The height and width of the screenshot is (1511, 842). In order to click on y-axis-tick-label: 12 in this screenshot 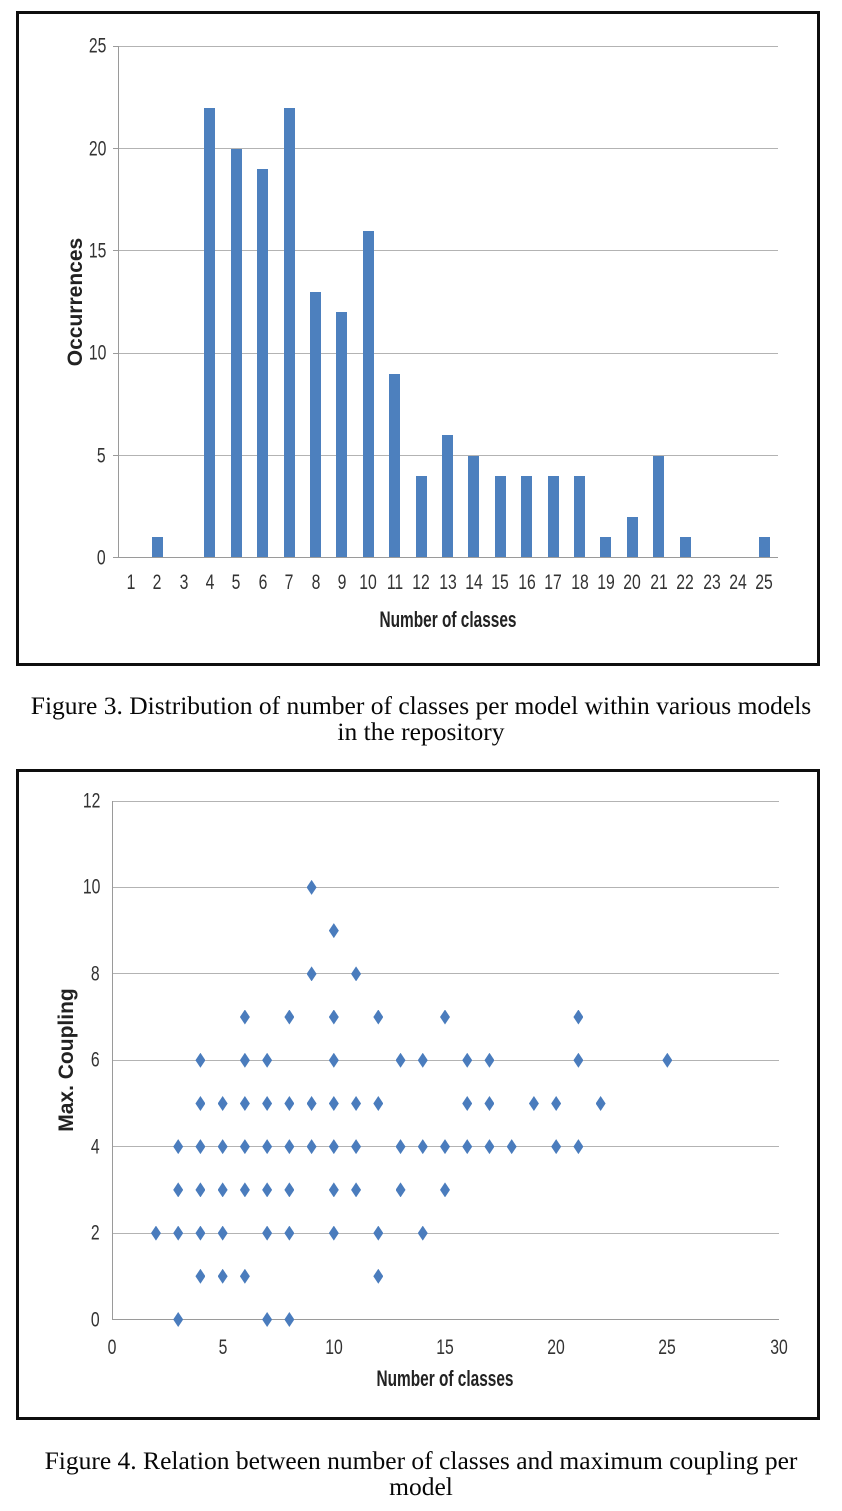, I will do `click(91, 801)`.